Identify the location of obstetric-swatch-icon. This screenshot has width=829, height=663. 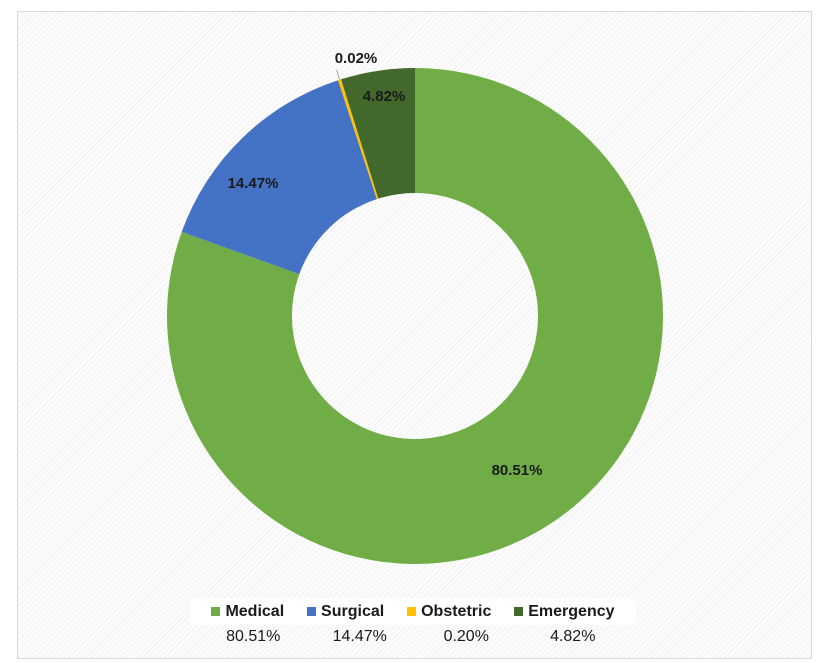
(412, 611).